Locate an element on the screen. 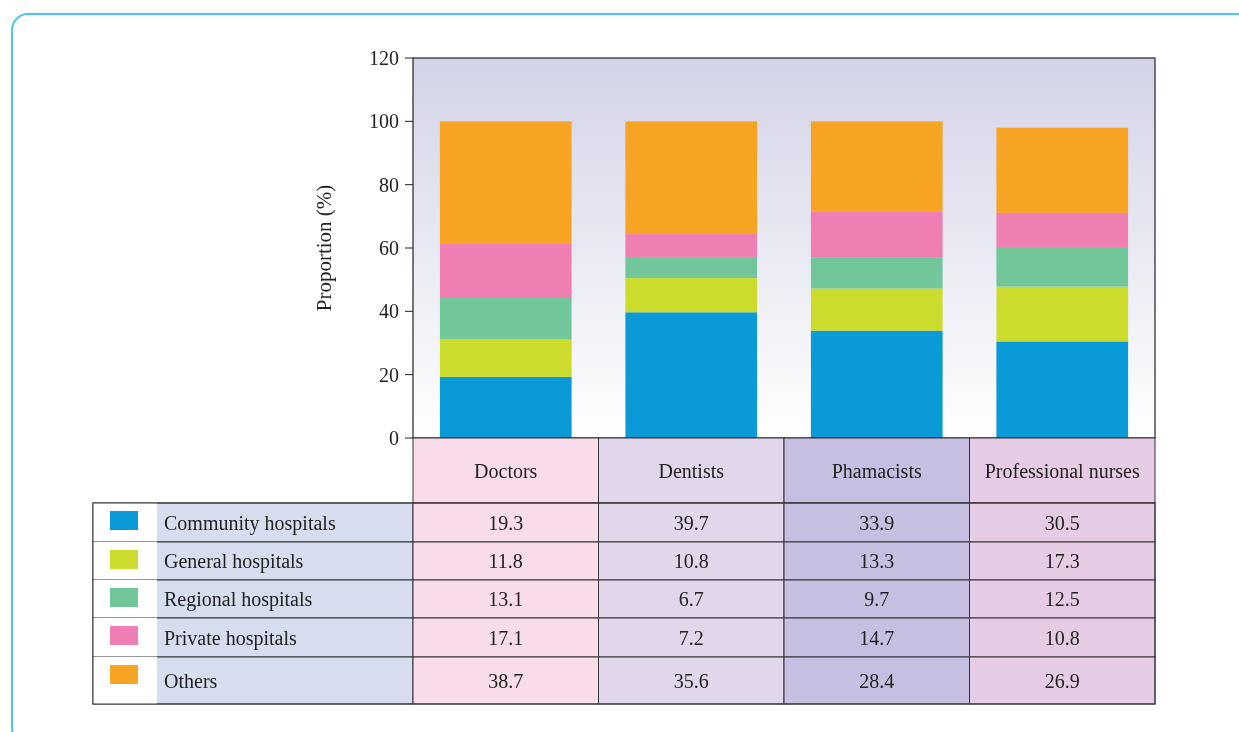 This screenshot has height=732, width=1239. data-label: 28.4 is located at coordinates (877, 680).